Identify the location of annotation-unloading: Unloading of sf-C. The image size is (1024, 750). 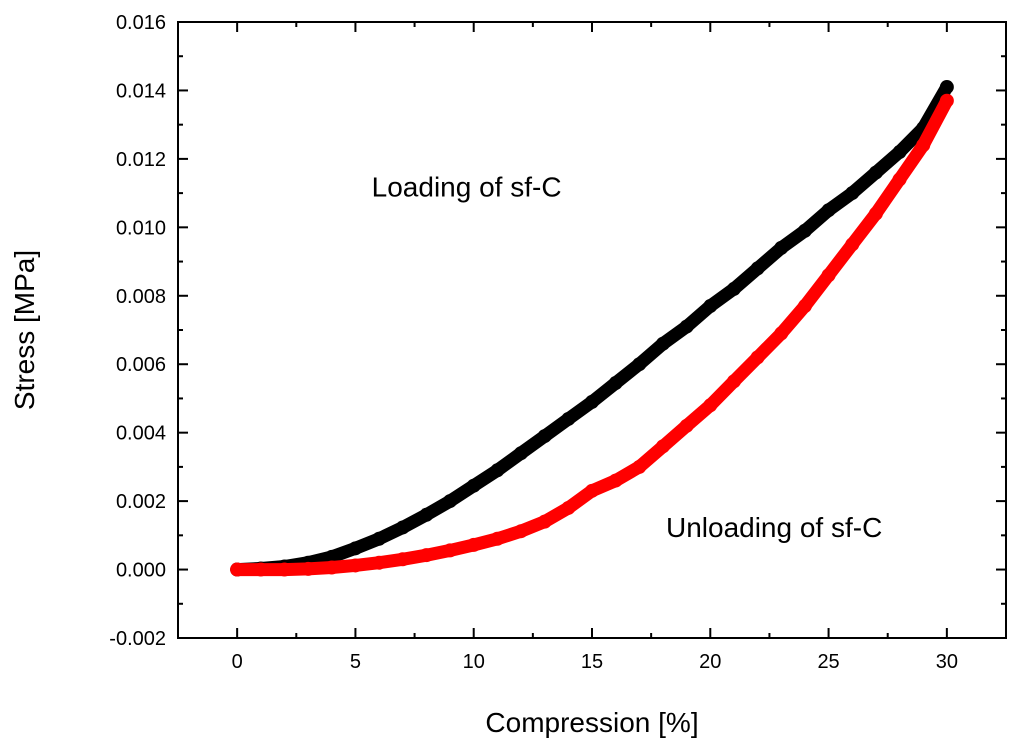
(774, 527).